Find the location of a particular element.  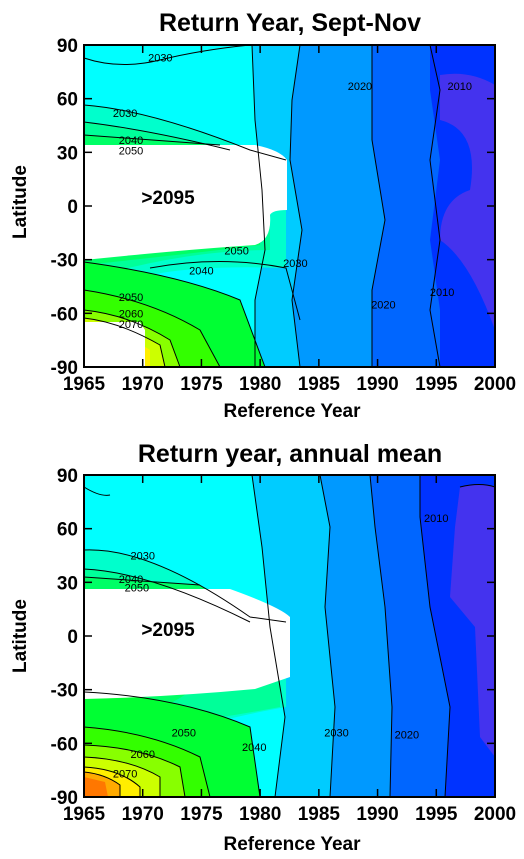

band-2080 is located at coordinates (96, 787).